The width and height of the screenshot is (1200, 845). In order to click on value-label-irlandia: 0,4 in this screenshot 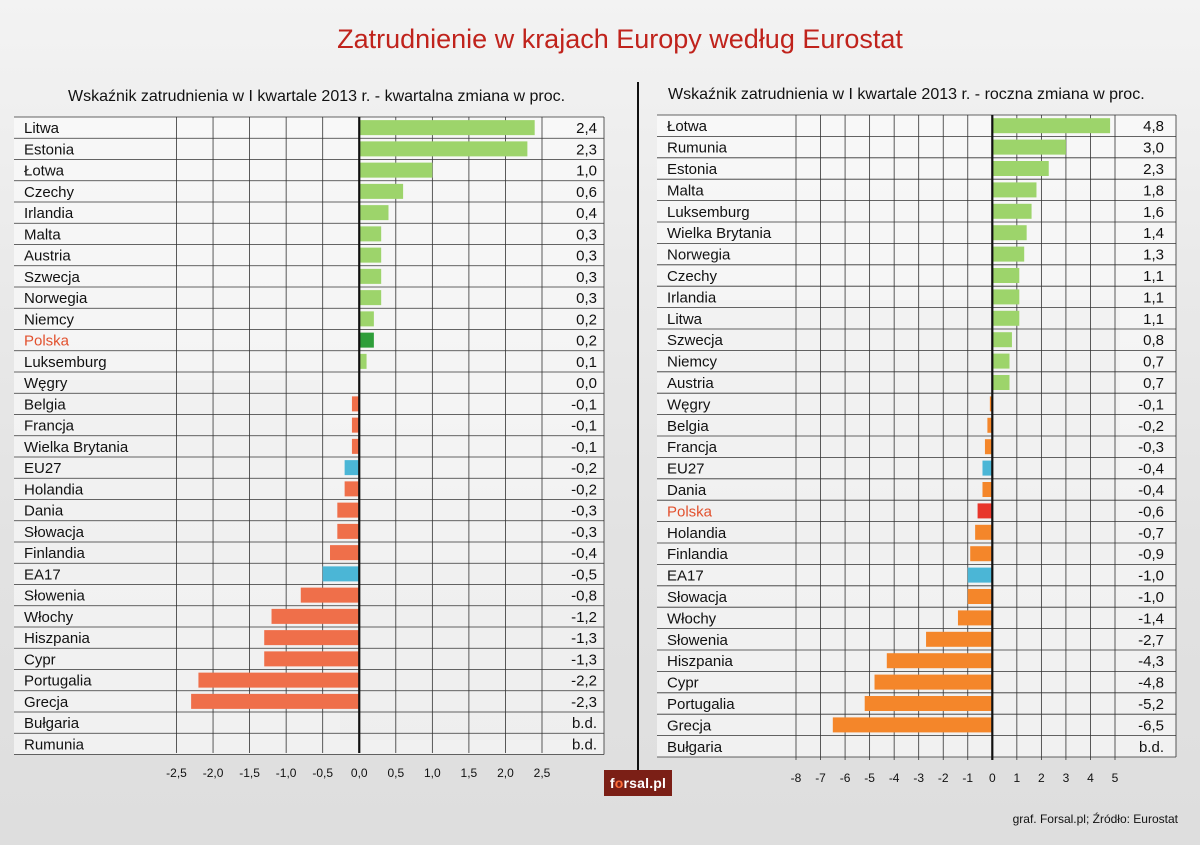, I will do `click(586, 213)`.